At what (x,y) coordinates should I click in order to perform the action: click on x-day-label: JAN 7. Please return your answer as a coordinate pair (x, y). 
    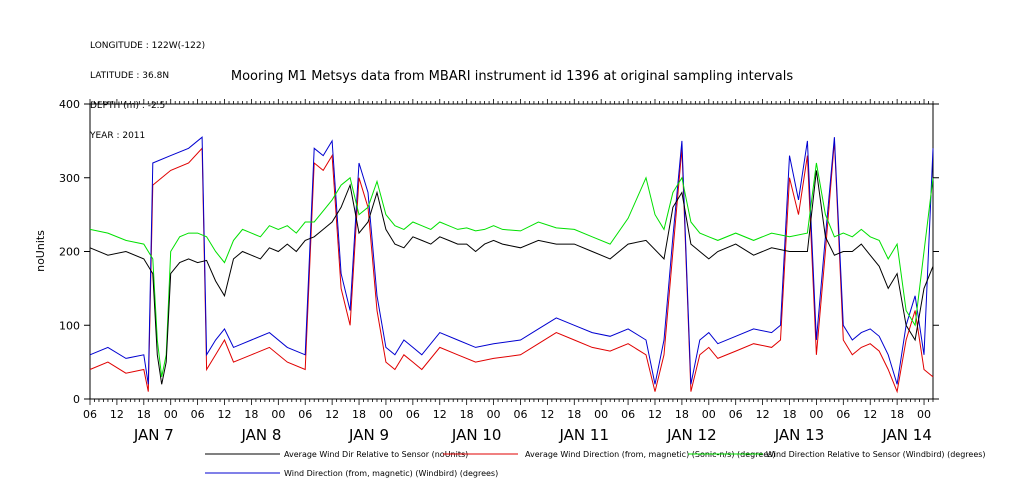
    Looking at the image, I should click on (153, 435).